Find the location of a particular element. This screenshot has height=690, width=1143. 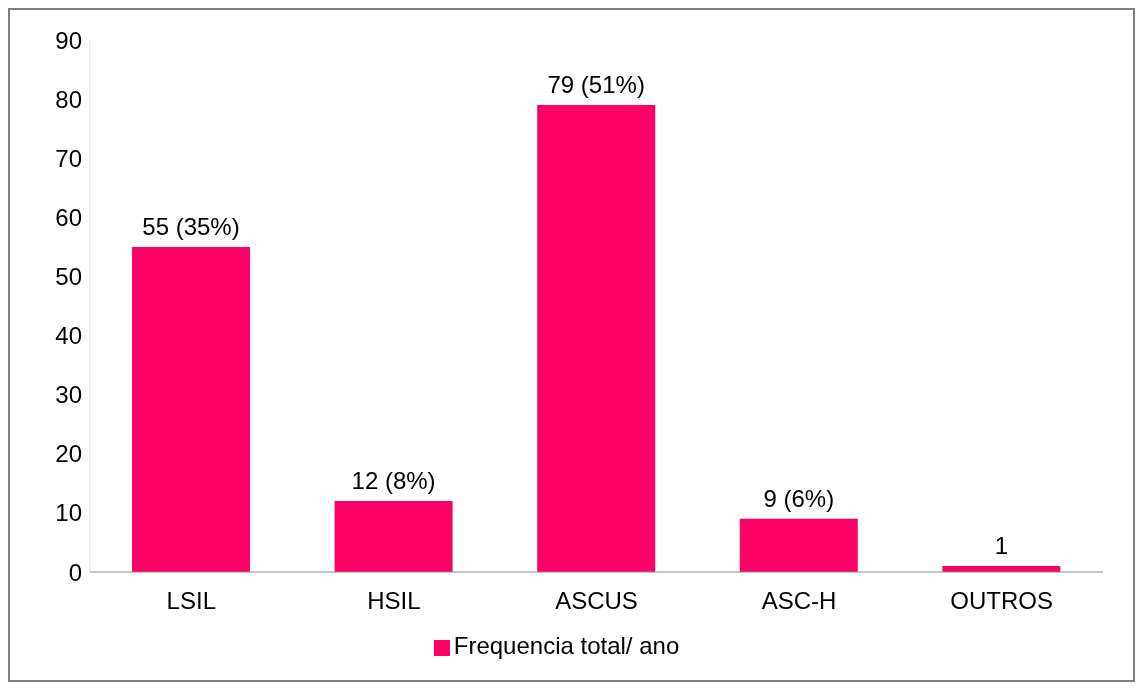

y-tick-label: 30 is located at coordinates (68, 395).